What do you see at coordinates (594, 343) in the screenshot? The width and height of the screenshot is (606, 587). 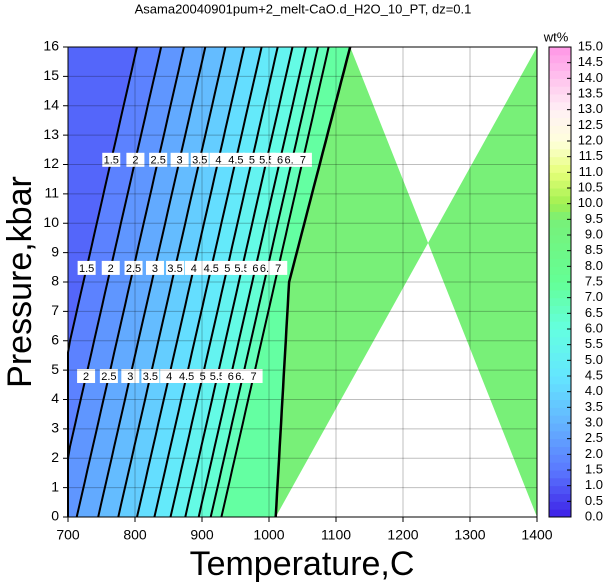 I see `colorbar-tick-label: 5.5` at bounding box center [594, 343].